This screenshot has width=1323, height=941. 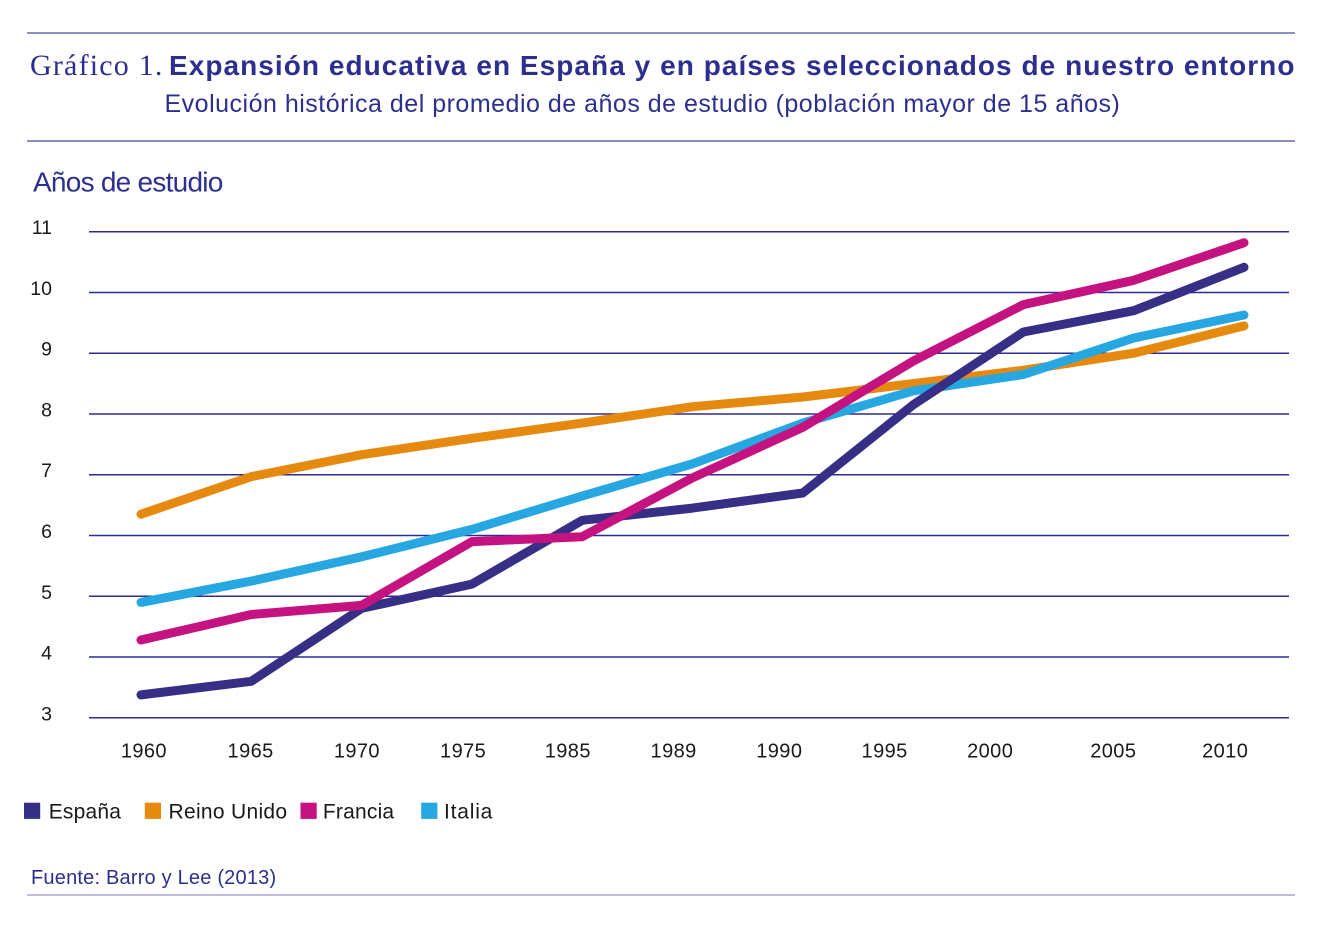 I want to click on svg-text: España, so click(x=85, y=812).